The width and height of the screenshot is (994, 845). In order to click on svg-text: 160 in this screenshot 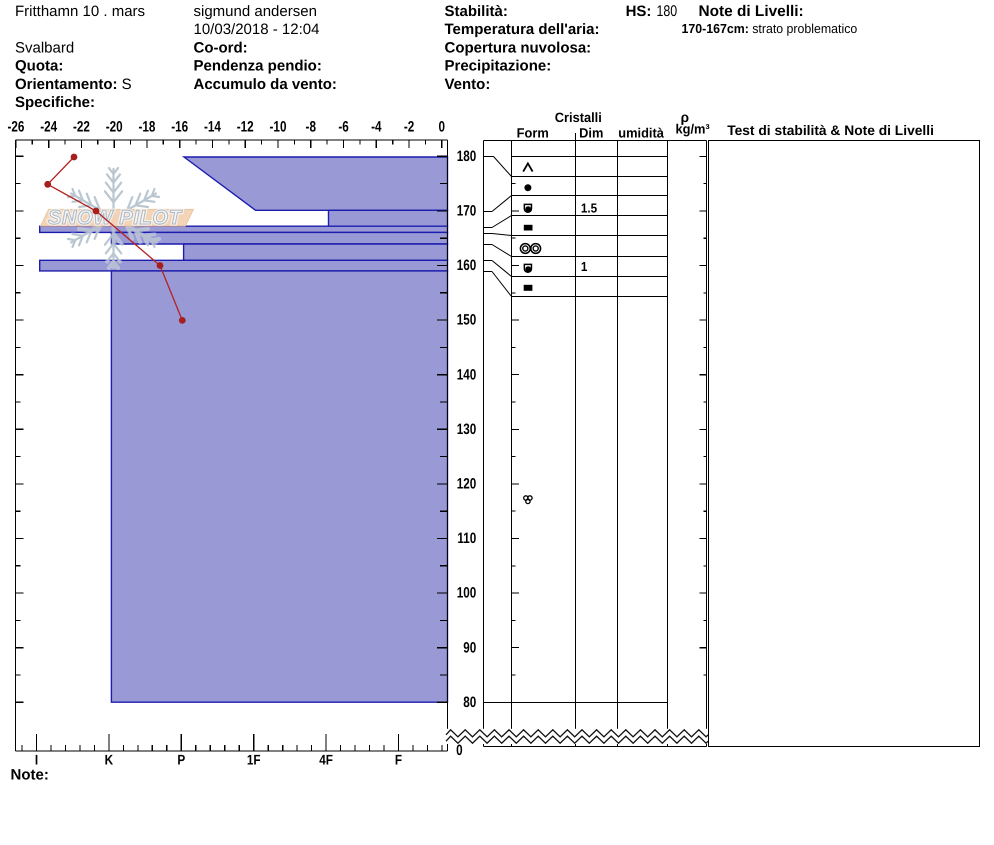, I will do `click(467, 265)`.